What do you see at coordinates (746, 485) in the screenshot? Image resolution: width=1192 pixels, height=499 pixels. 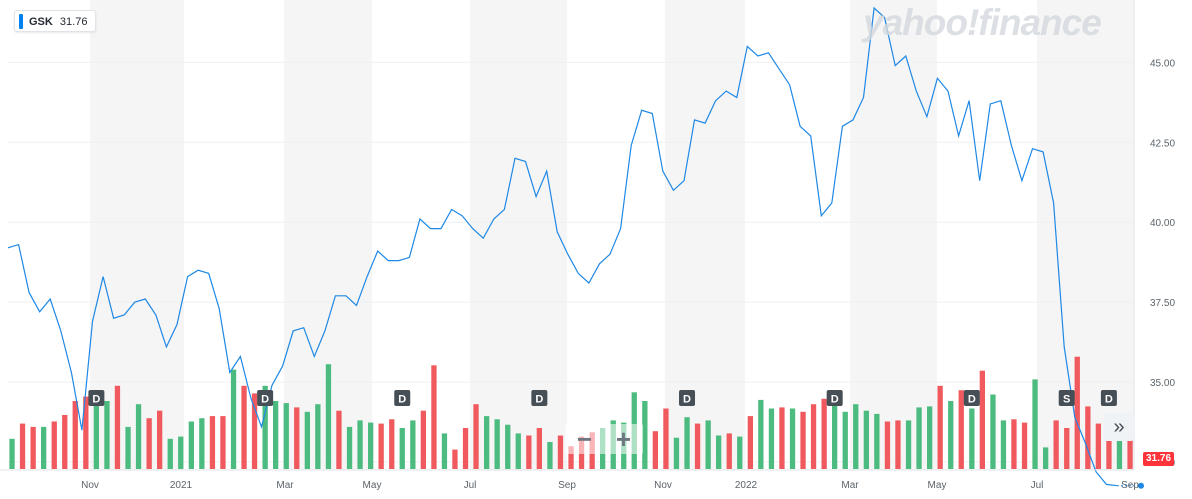 I see `x-tick-label: 2022` at bounding box center [746, 485].